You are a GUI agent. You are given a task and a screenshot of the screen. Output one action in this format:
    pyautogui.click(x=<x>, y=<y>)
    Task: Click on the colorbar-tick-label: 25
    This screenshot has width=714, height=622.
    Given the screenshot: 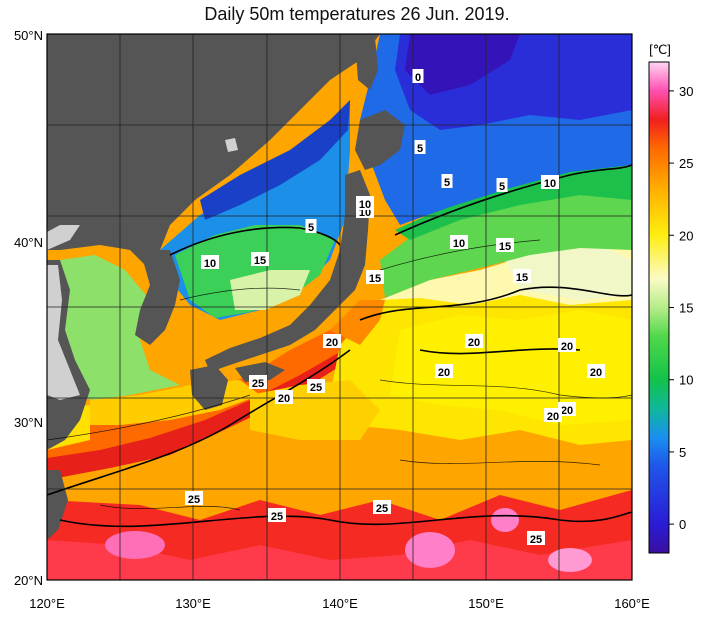 What is the action you would take?
    pyautogui.click(x=686, y=163)
    